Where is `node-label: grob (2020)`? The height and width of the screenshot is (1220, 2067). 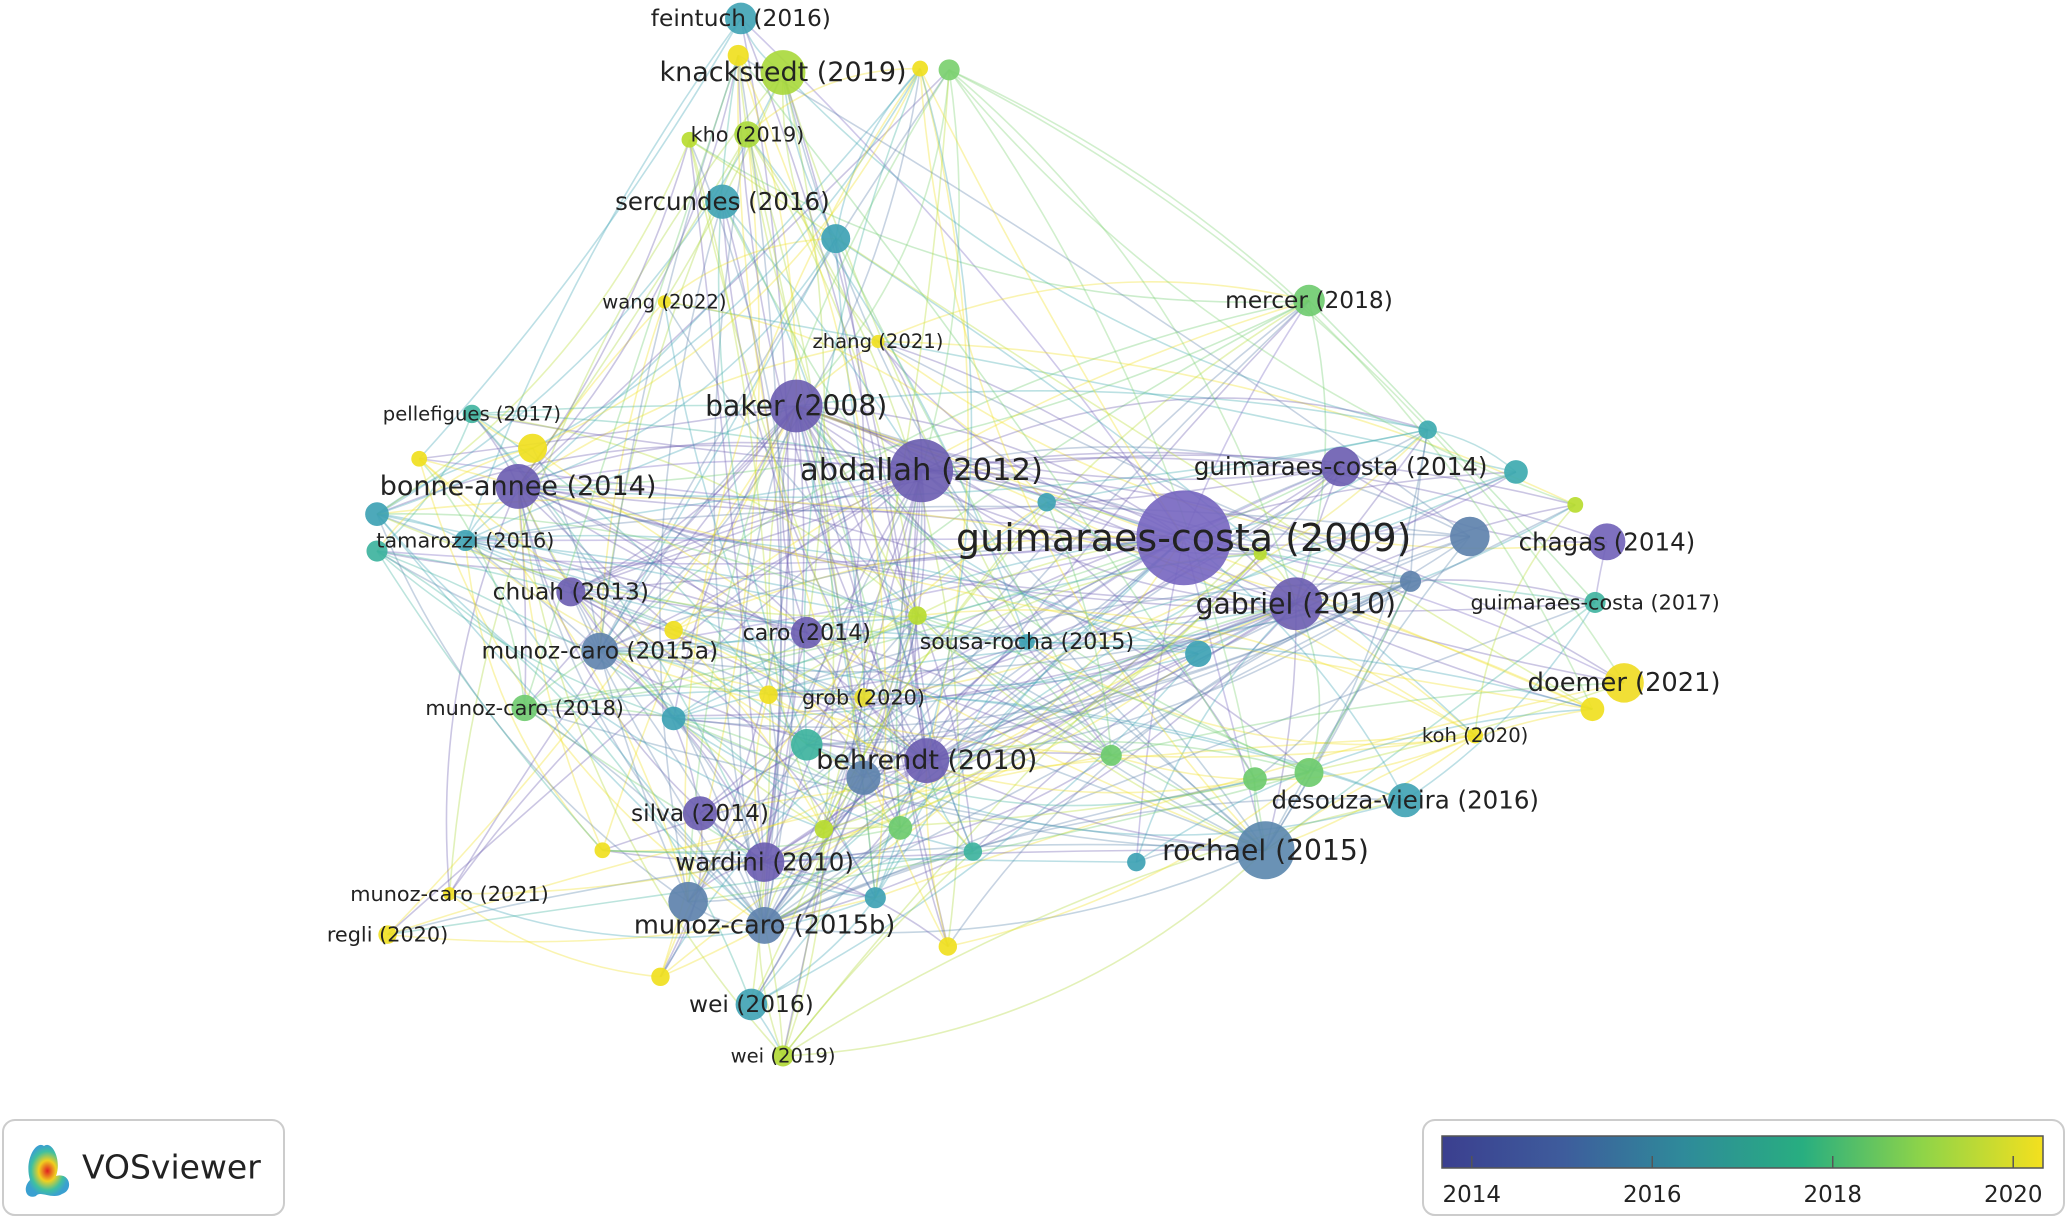
node-label: grob (2020) is located at coordinates (863, 697).